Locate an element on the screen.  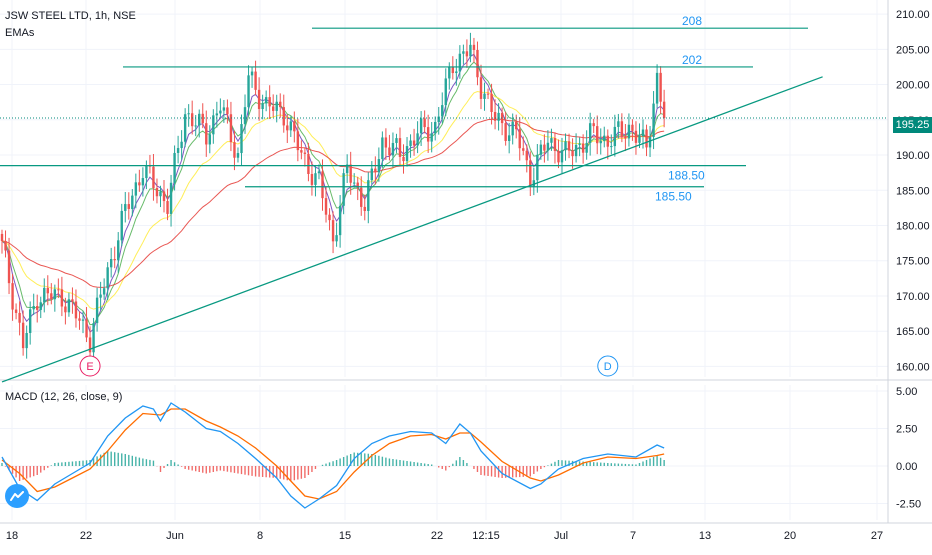
indicator-legend-macd: MACD (12, 26, close, 9) is located at coordinates (64, 397).